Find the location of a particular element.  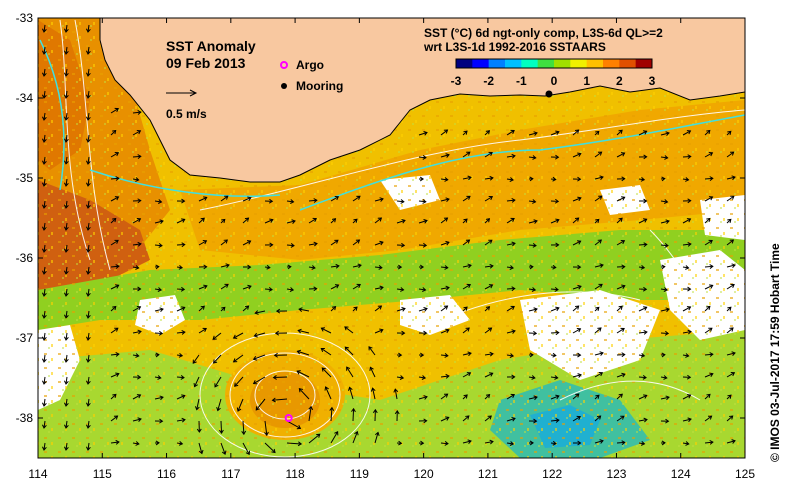

colorbar-tick-label: 3 is located at coordinates (652, 81).